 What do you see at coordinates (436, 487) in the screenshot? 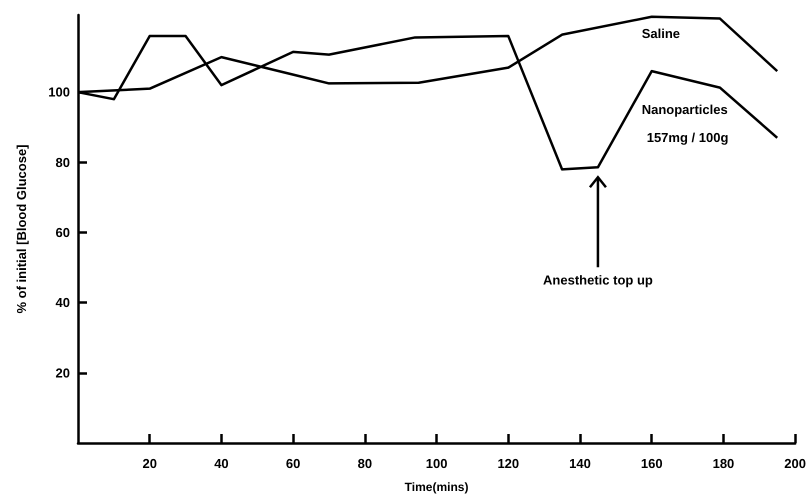
I see `x-axis-title: Time(mins)` at bounding box center [436, 487].